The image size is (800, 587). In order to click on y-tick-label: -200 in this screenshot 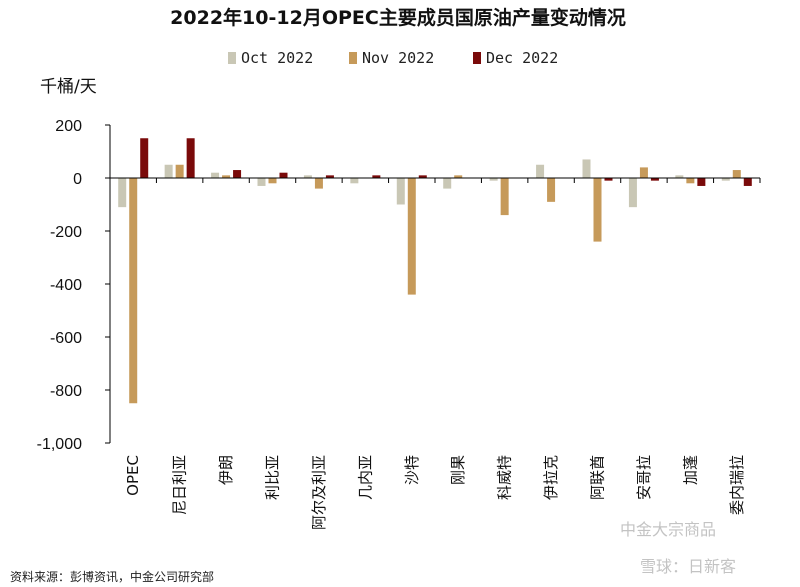, I will do `click(66, 232)`.